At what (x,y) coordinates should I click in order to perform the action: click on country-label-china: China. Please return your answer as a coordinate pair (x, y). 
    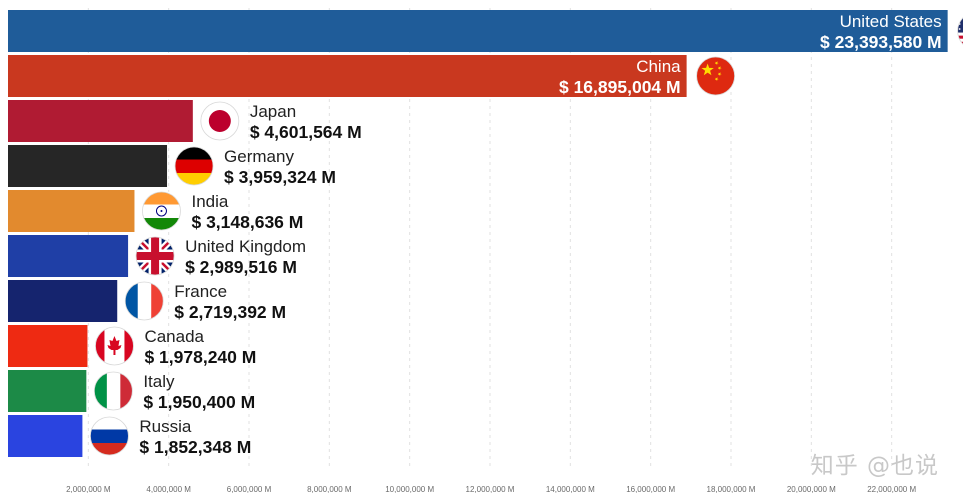
    Looking at the image, I should click on (658, 66).